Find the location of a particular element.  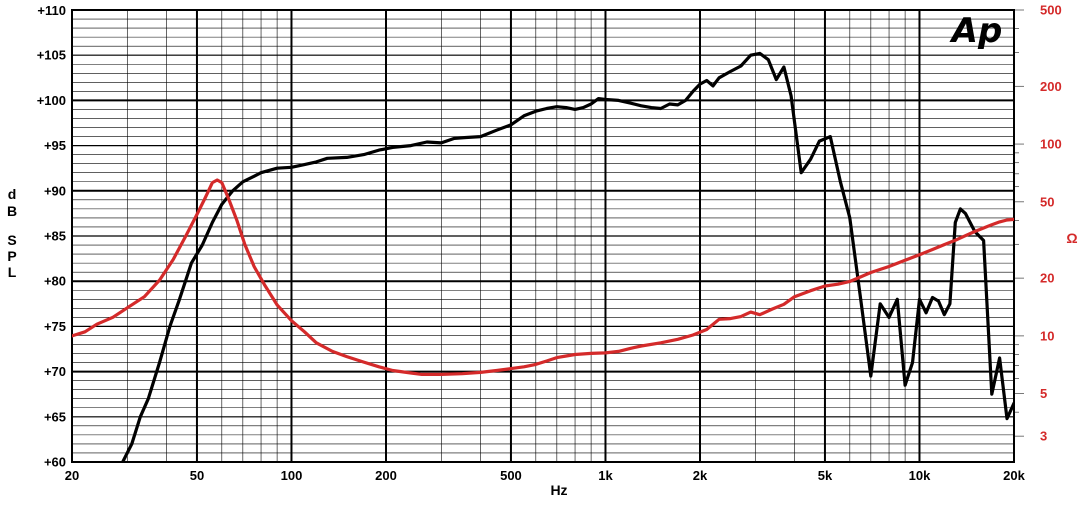

y-tick-label-right: 50 is located at coordinates (1047, 201).